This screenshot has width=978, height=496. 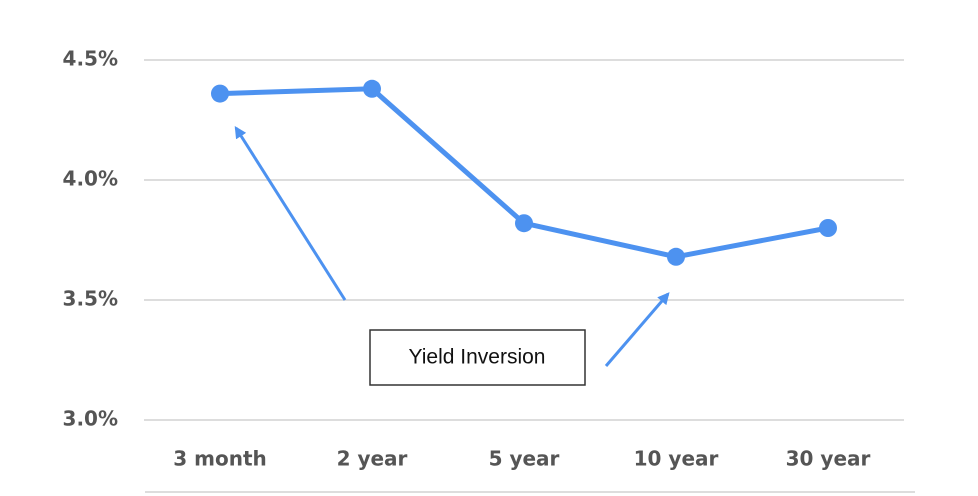 I want to click on x-tick-label: 3 month, so click(x=220, y=459).